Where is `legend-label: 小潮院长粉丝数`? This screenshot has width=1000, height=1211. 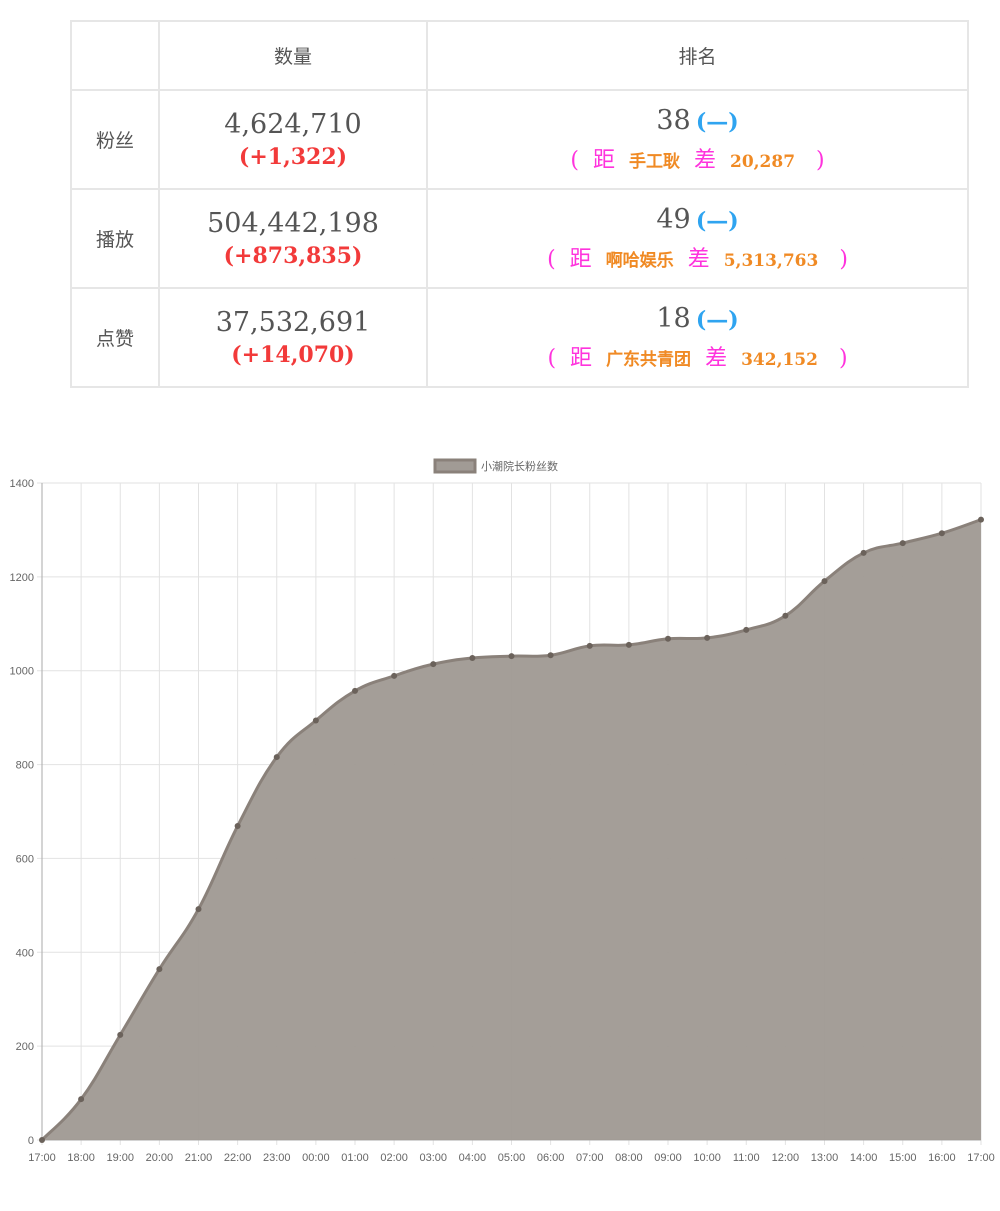 legend-label: 小潮院长粉丝数 is located at coordinates (519, 466).